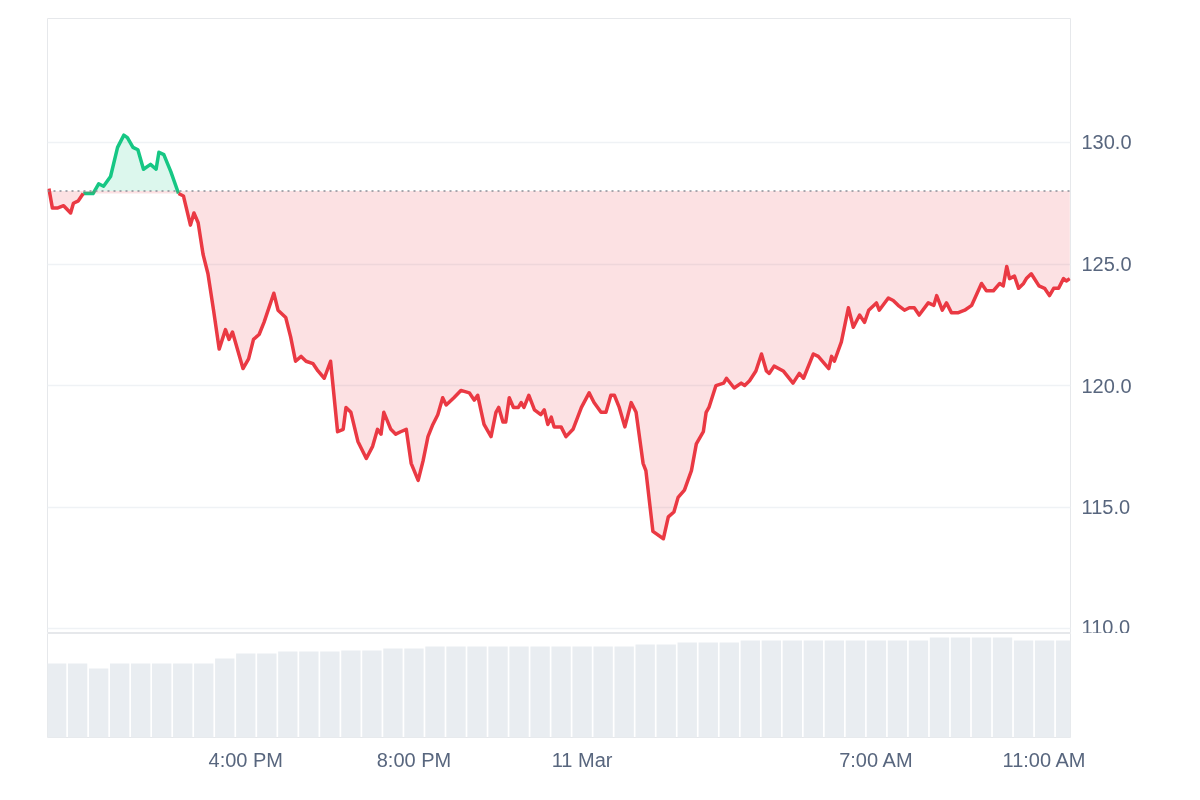  I want to click on y-tick-label: 115.0, so click(1106, 507).